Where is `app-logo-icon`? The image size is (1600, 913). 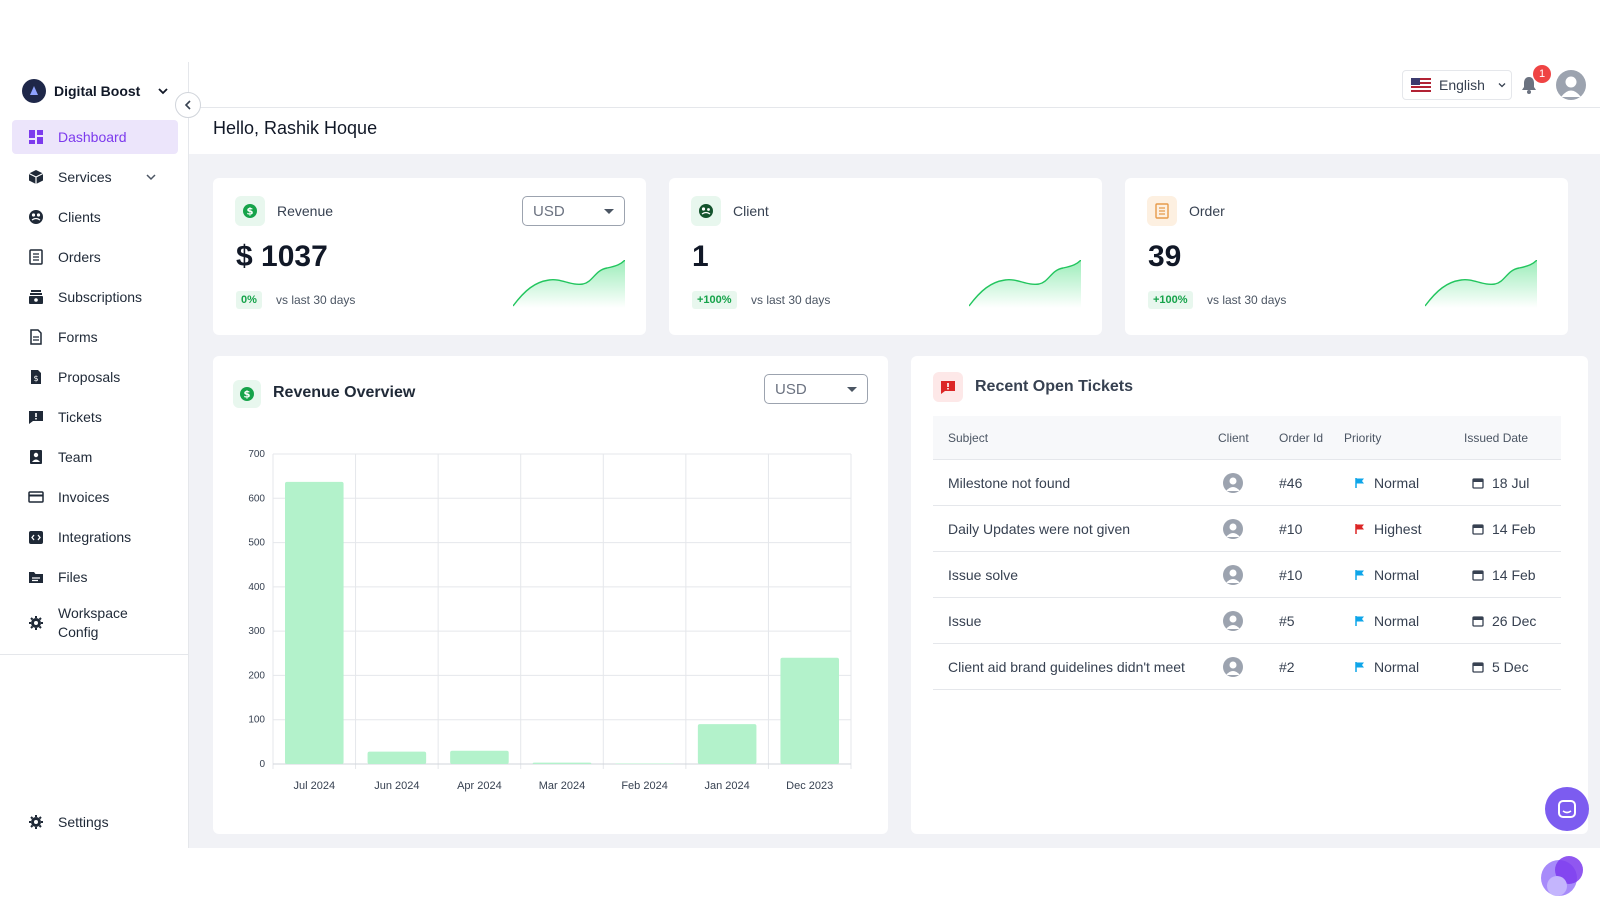
app-logo-icon is located at coordinates (1562, 876).